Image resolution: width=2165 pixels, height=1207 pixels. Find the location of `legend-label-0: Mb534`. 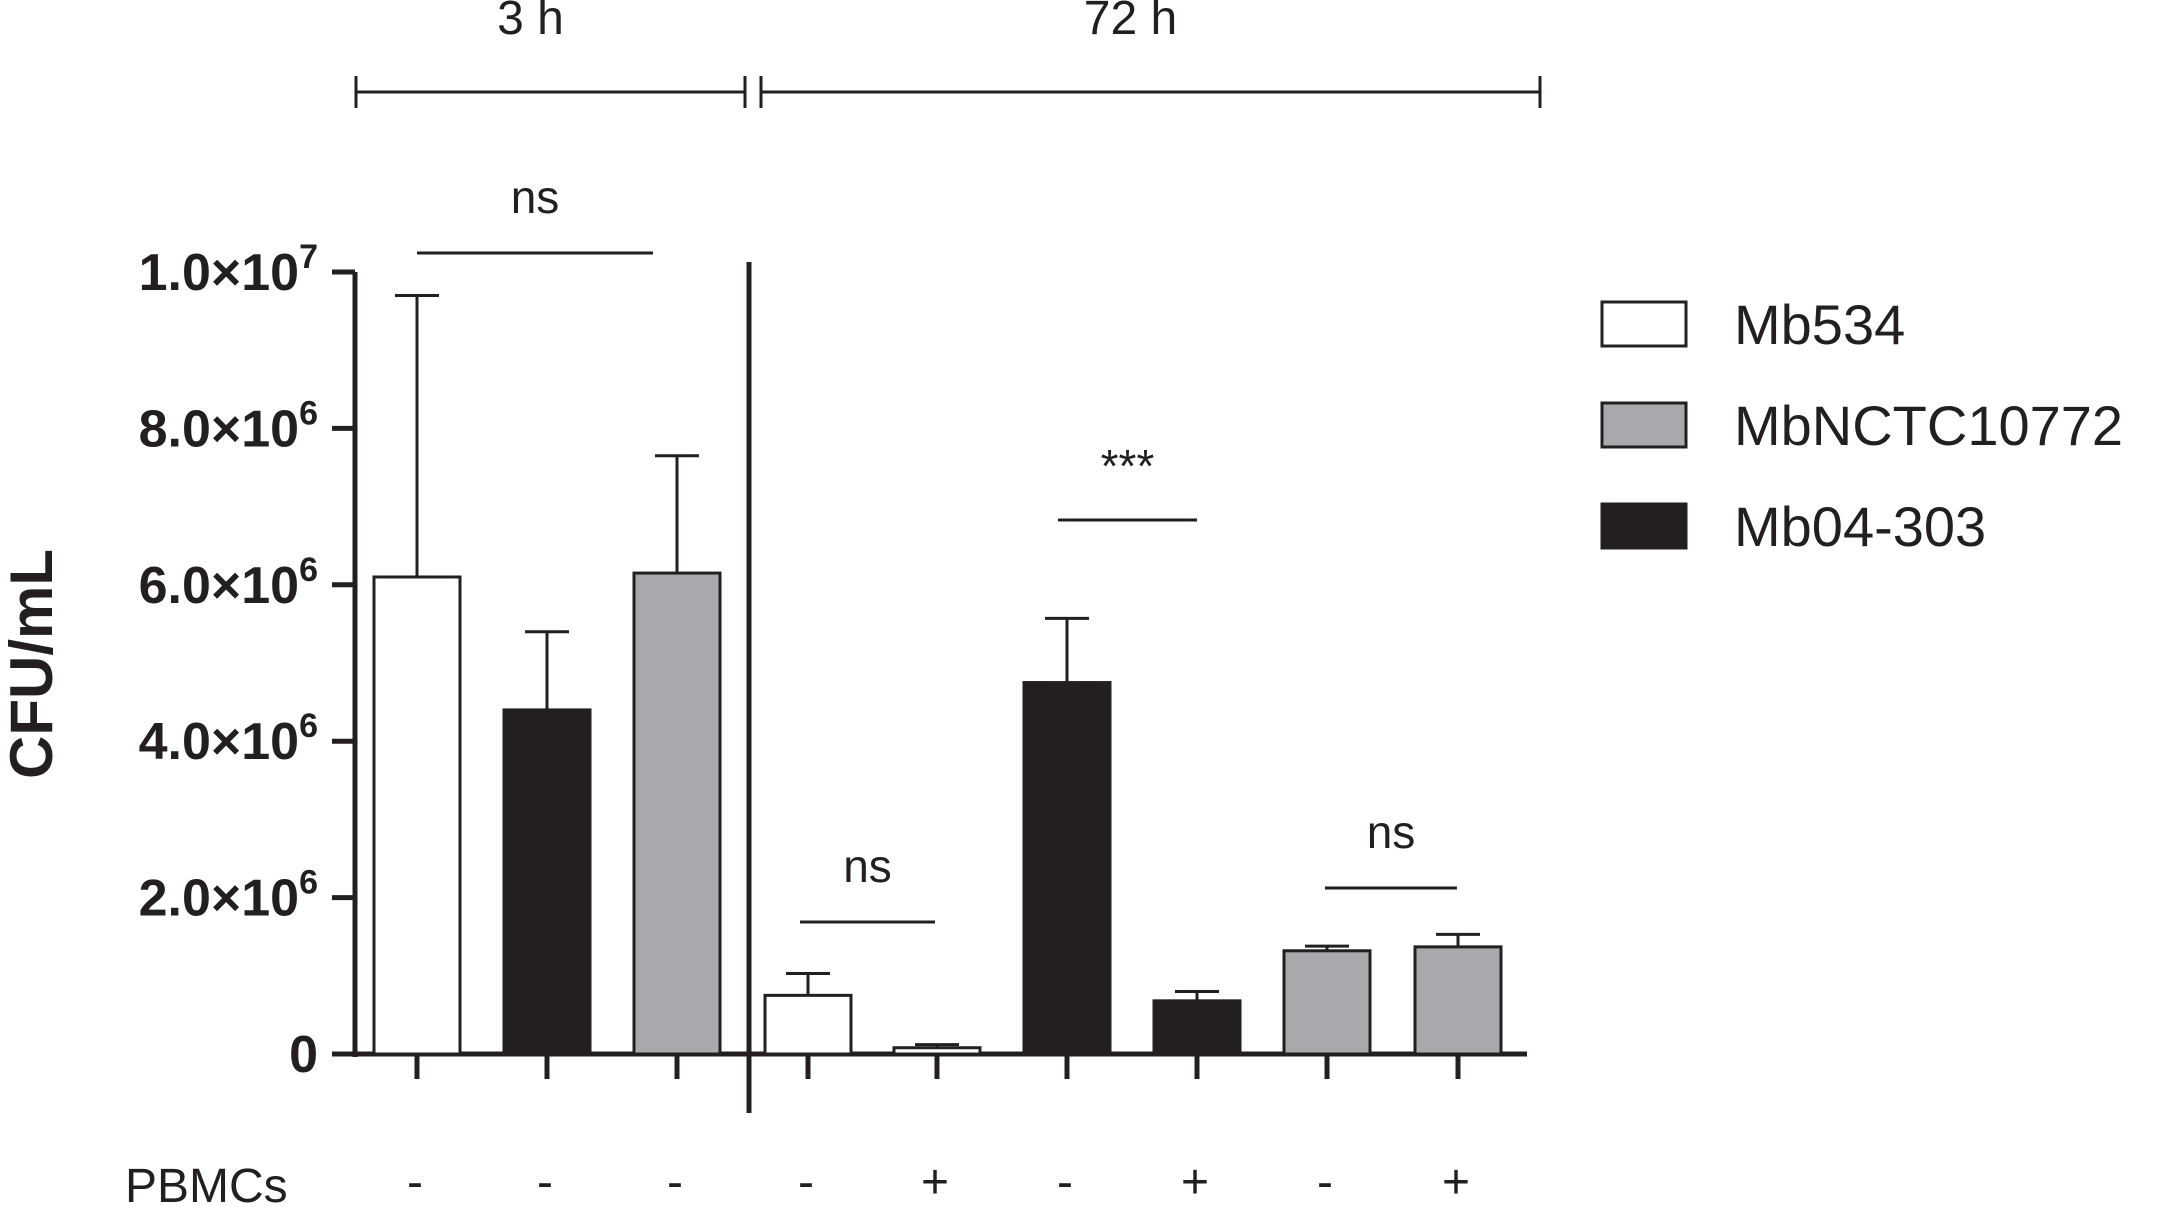

legend-label-0: Mb534 is located at coordinates (1819, 324).